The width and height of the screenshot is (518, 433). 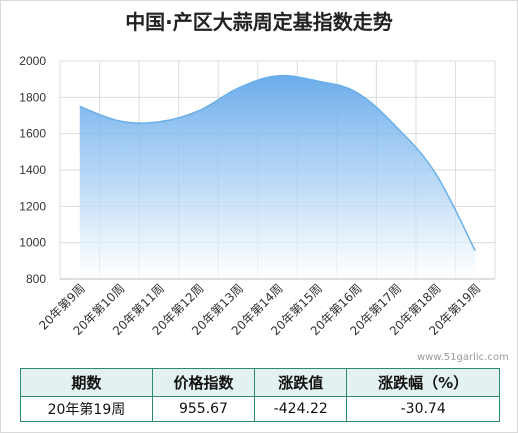 What do you see at coordinates (86, 382) in the screenshot?
I see `header-period: 期数` at bounding box center [86, 382].